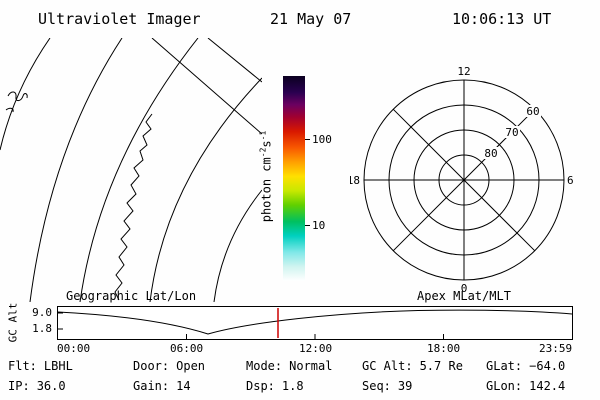 The image size is (600, 400). Describe the element at coordinates (42, 312) in the screenshot. I see `strip-ytick-upper: 9.0` at that location.